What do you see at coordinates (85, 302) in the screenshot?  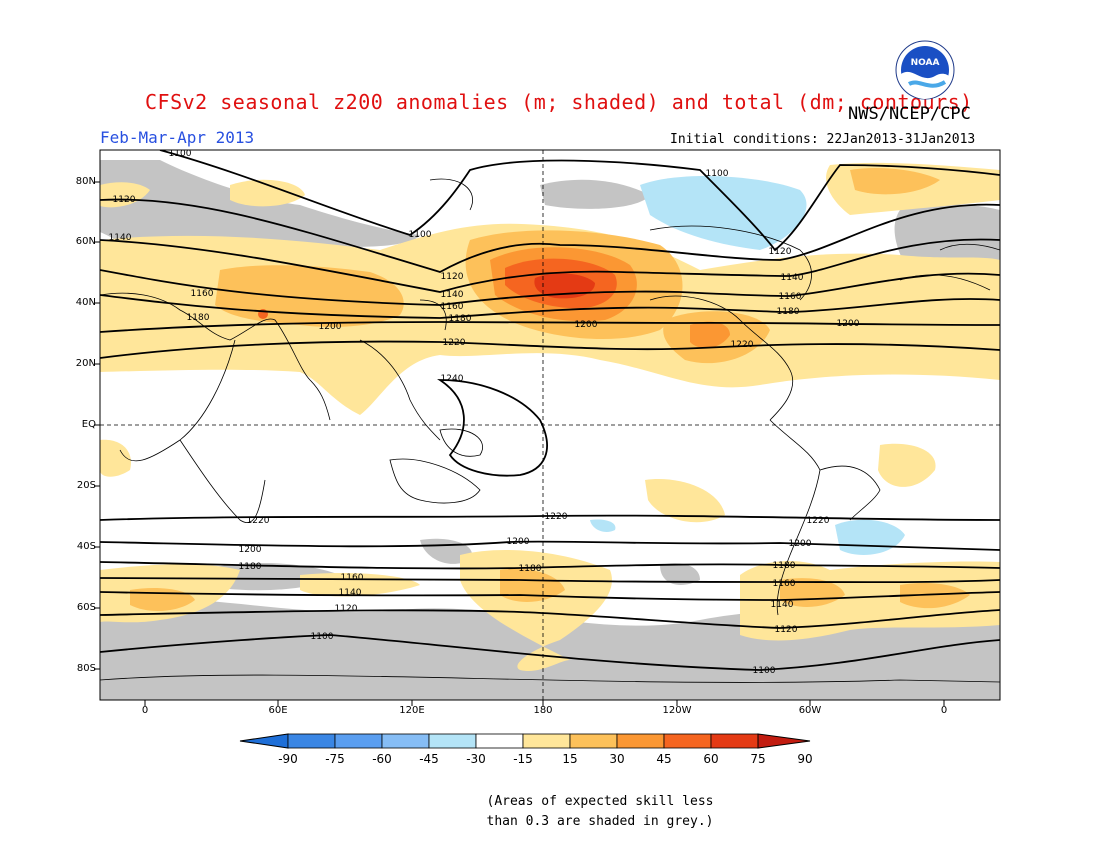 I see `lat-label: 40N` at bounding box center [85, 302].